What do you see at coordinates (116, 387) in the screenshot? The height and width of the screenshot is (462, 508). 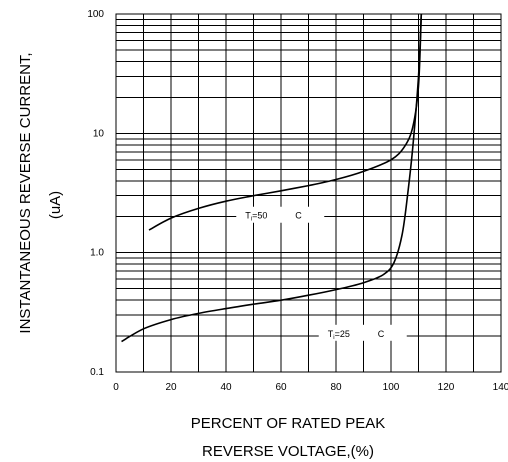 I see `x-tick-label: 0` at bounding box center [116, 387].